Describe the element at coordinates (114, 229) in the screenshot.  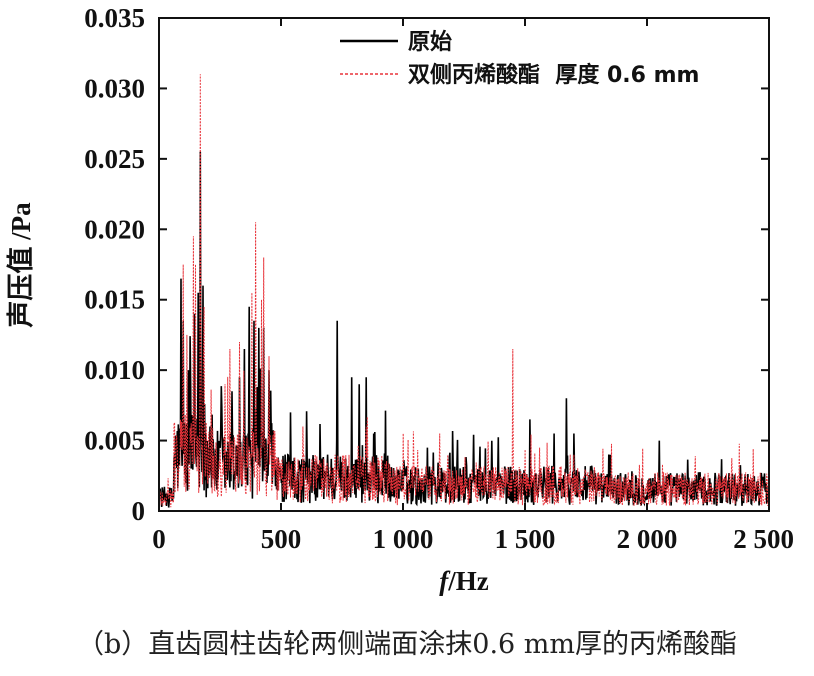
I see `y-tick-label: 0.020` at that location.